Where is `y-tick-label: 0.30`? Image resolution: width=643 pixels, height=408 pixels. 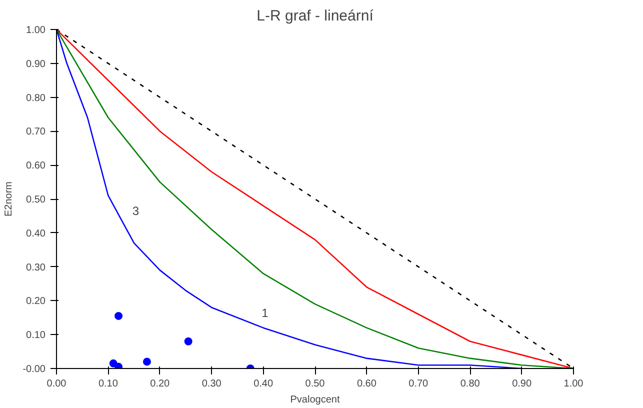
y-tick-label: 0.30 is located at coordinates (36, 268).